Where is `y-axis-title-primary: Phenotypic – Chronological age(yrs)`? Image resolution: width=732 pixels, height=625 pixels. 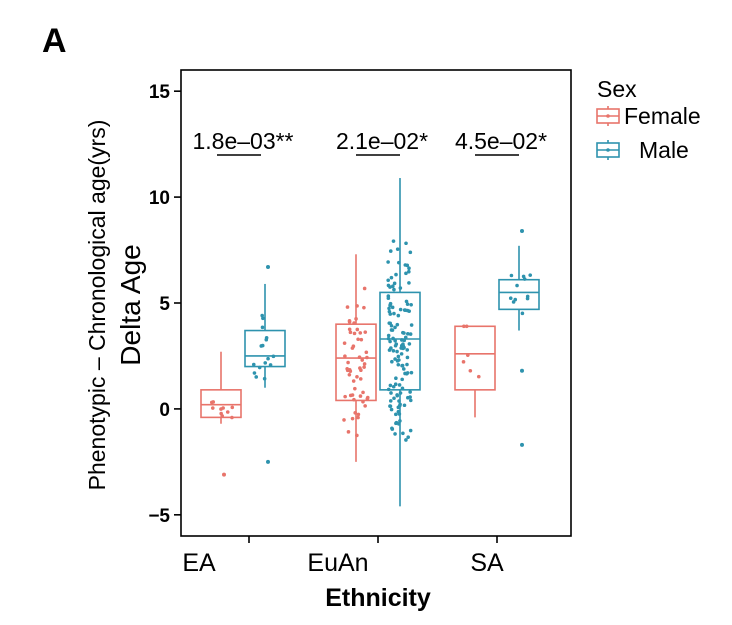
y-axis-title-primary: Phenotypic – Chronological age(yrs) is located at coordinates (97, 305).